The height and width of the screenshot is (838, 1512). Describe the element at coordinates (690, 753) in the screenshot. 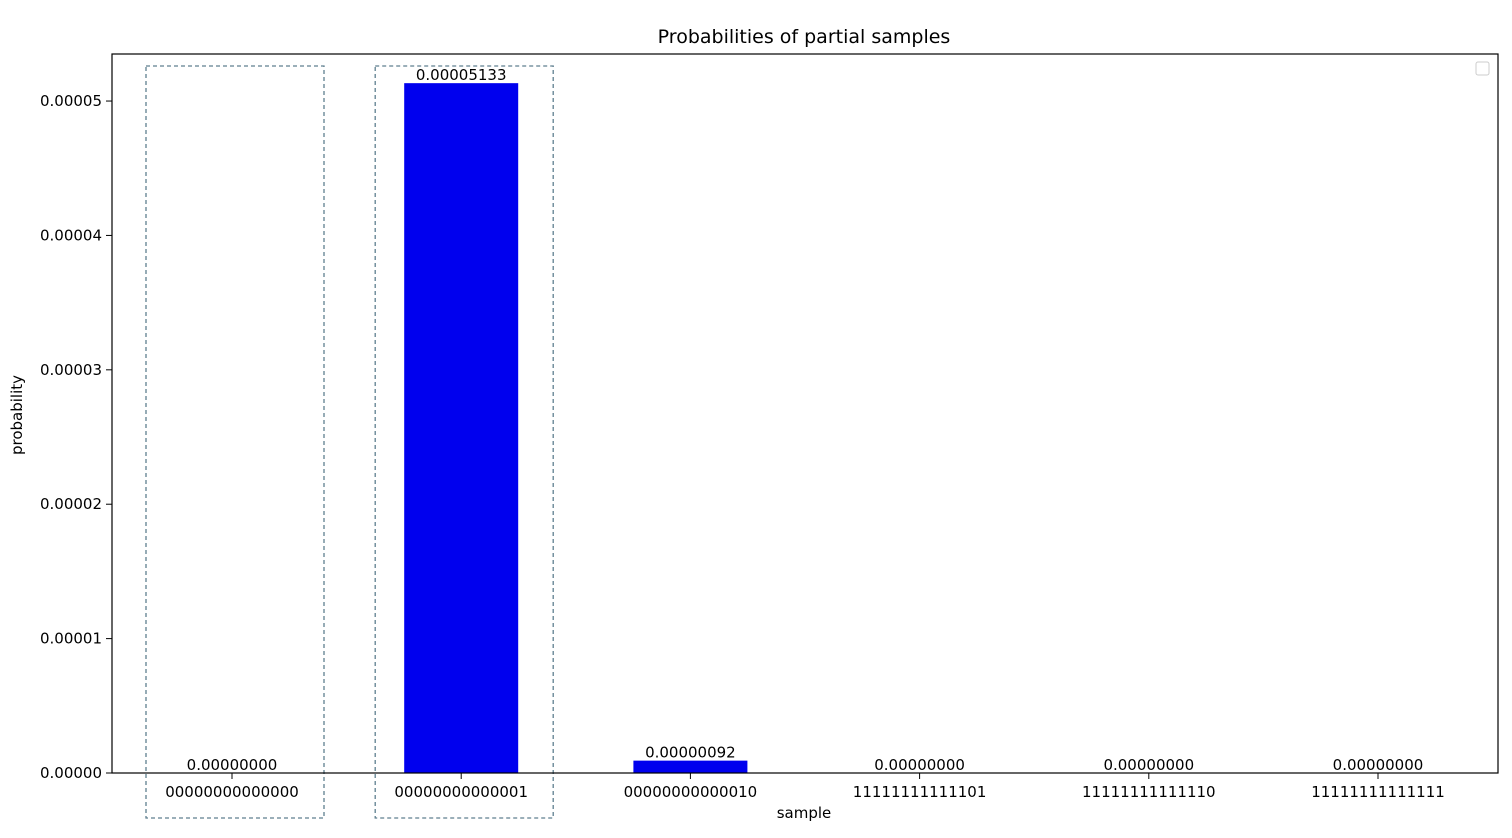

I see `value-label-2: 0.00000092` at that location.